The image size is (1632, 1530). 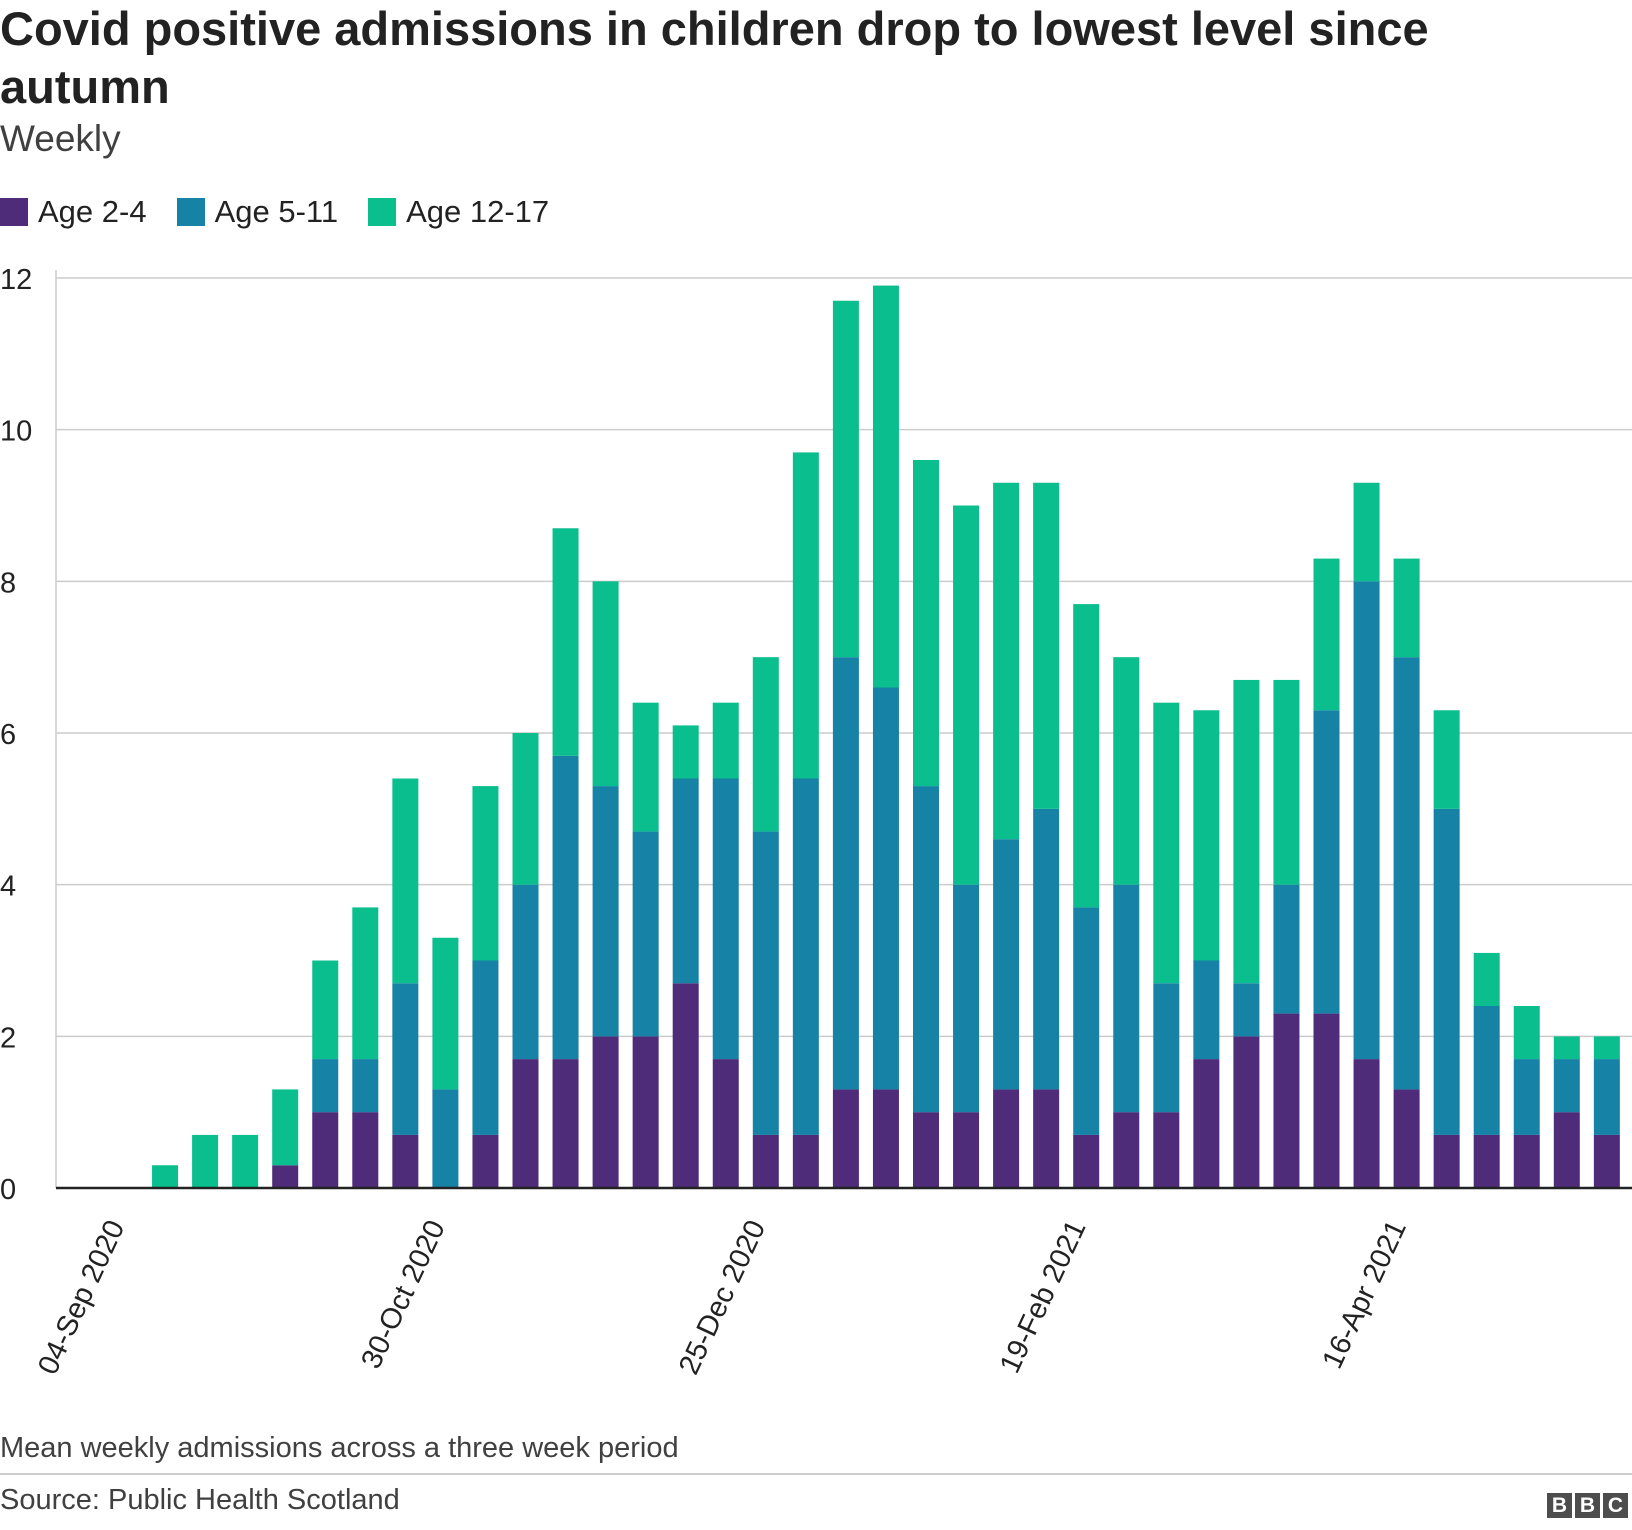 What do you see at coordinates (16, 280) in the screenshot?
I see `y-tick-label: 12` at bounding box center [16, 280].